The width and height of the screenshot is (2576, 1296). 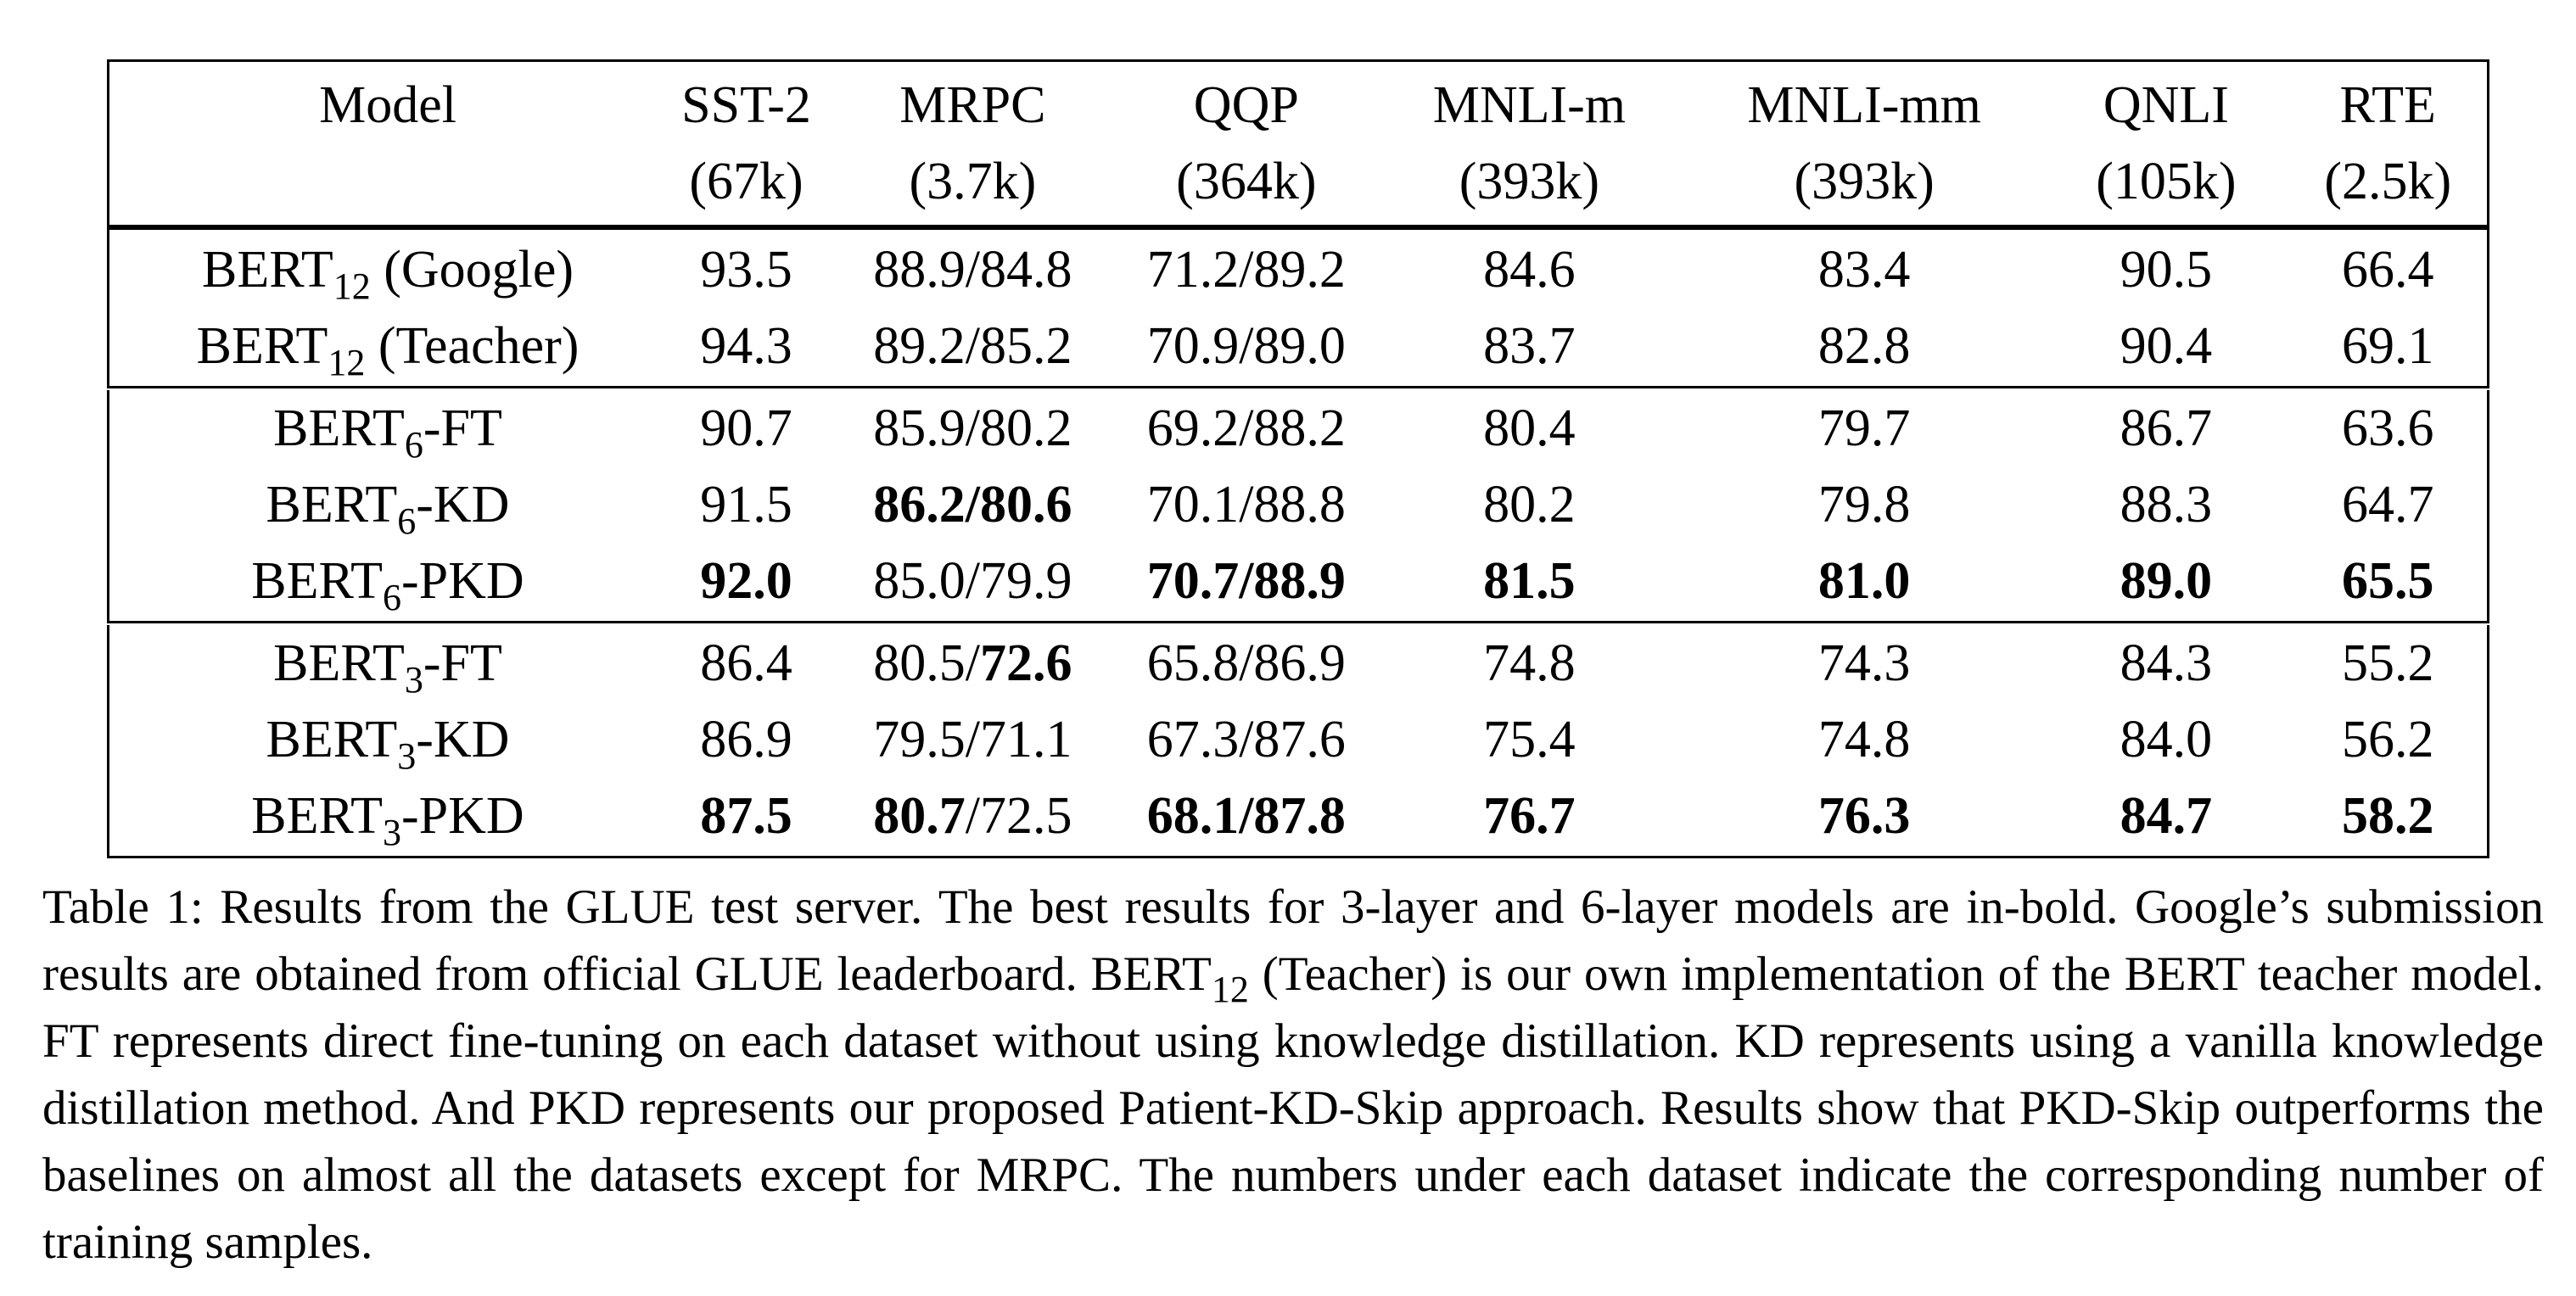 I want to click on score-cell: 80.4, so click(x=1529, y=428).